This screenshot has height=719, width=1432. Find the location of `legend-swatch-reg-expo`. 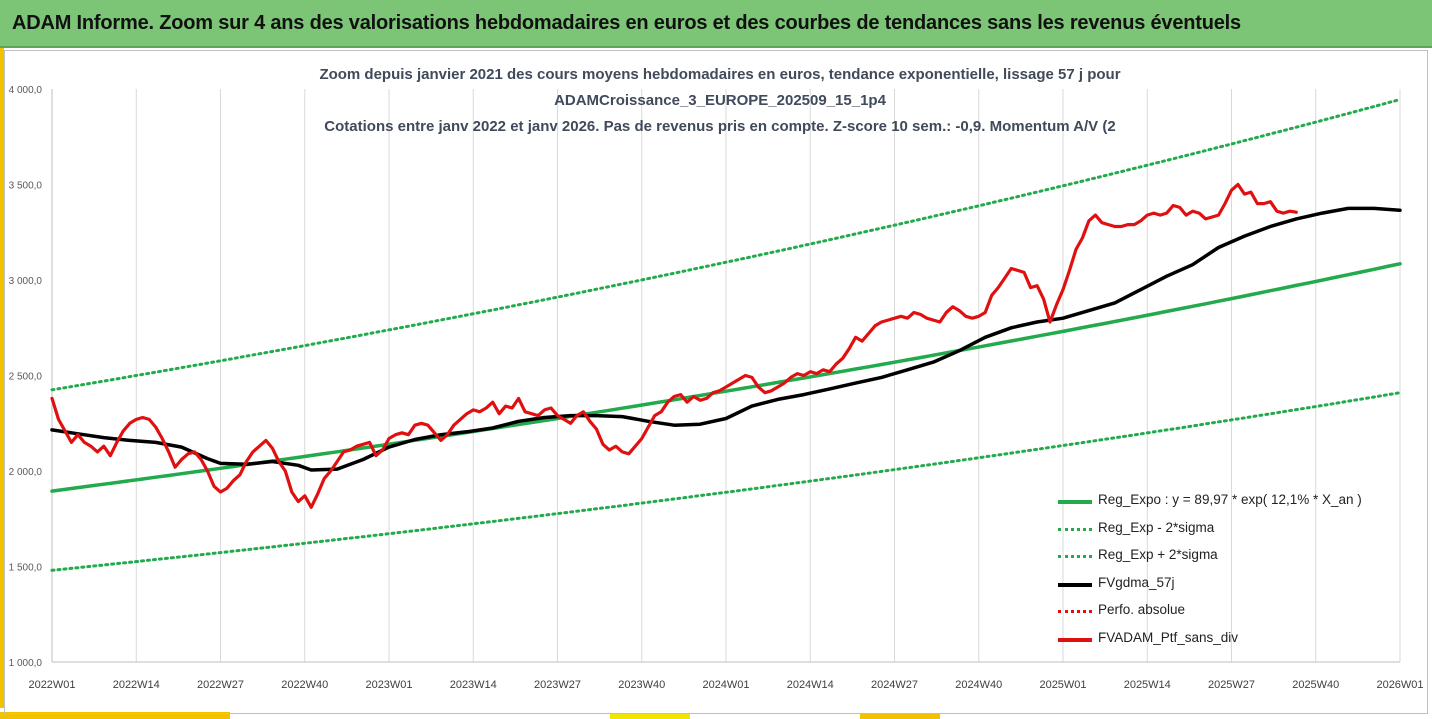

legend-swatch-reg-expo is located at coordinates (1075, 502).